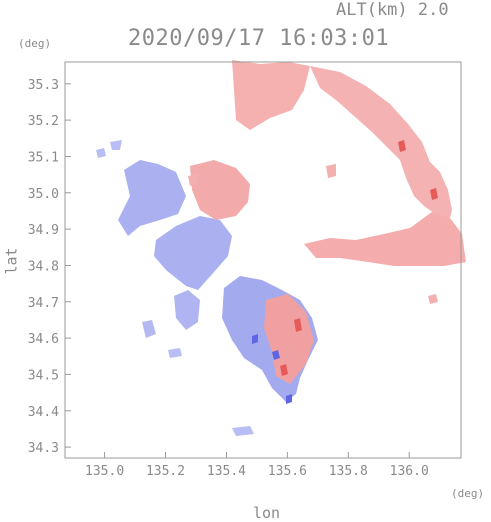  I want to click on x-tick-label: 136.0, so click(409, 471).